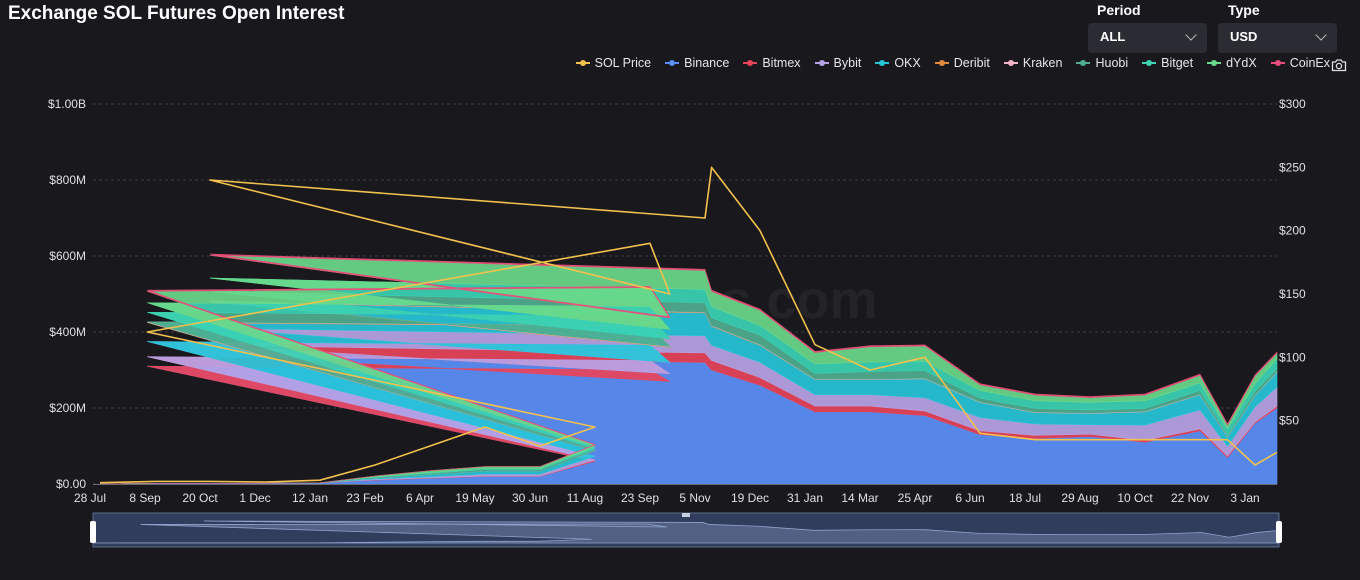 The height and width of the screenshot is (580, 1360). What do you see at coordinates (847, 63) in the screenshot?
I see `legend-label: Bybit` at bounding box center [847, 63].